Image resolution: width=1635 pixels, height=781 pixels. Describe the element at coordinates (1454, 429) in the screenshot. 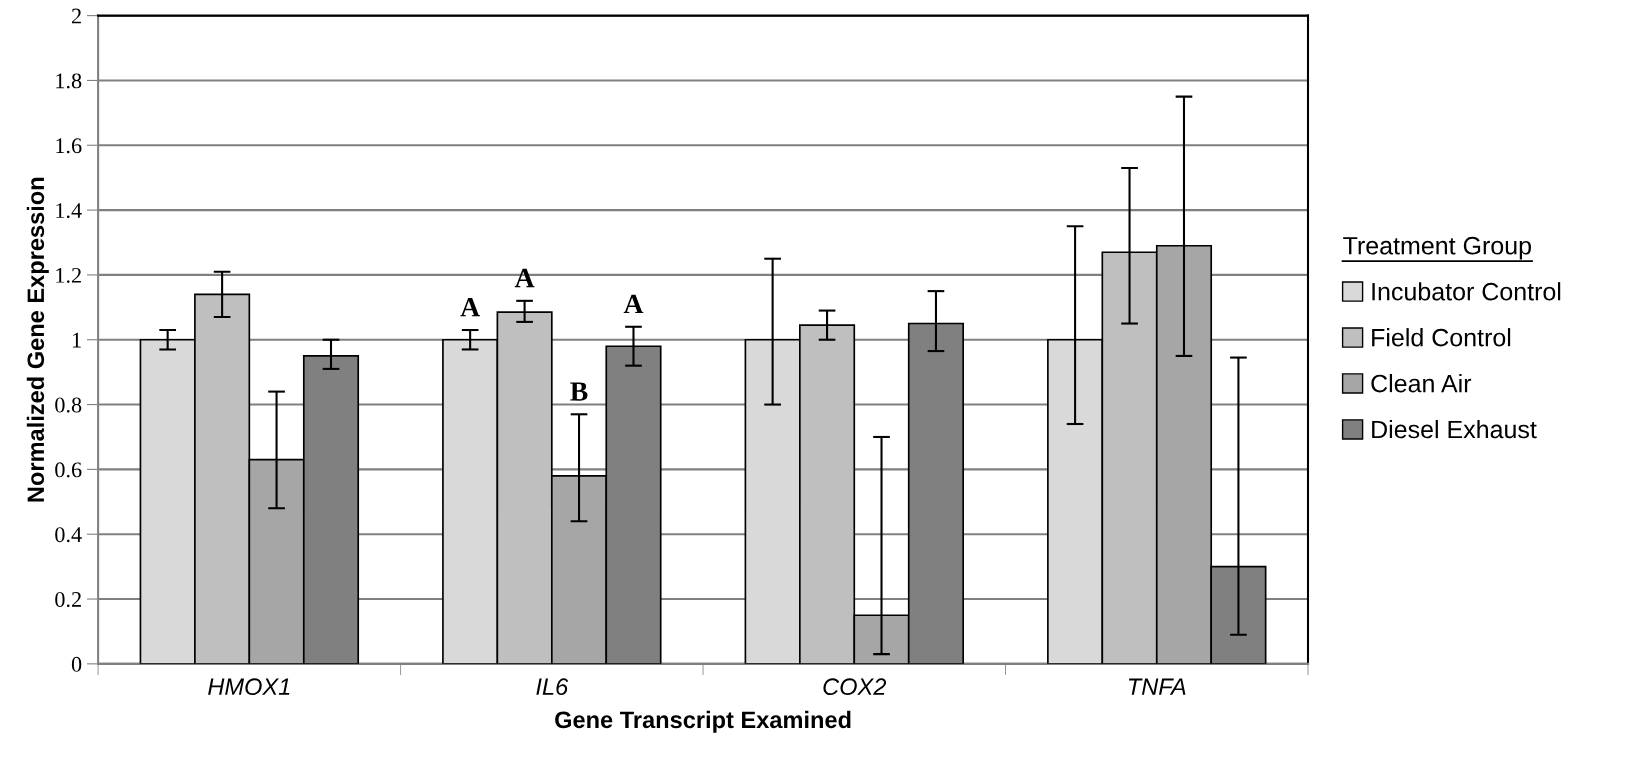

I see `legend-label: Diesel Exhaust` at that location.